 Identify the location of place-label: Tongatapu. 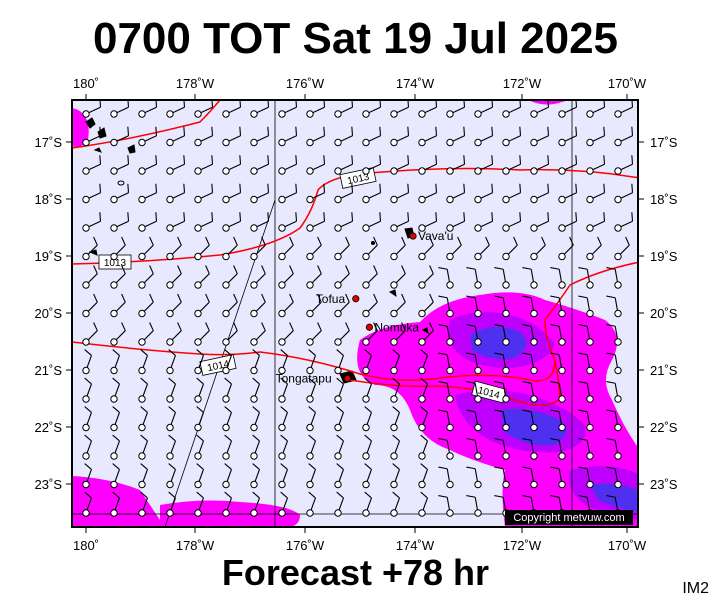
(304, 379).